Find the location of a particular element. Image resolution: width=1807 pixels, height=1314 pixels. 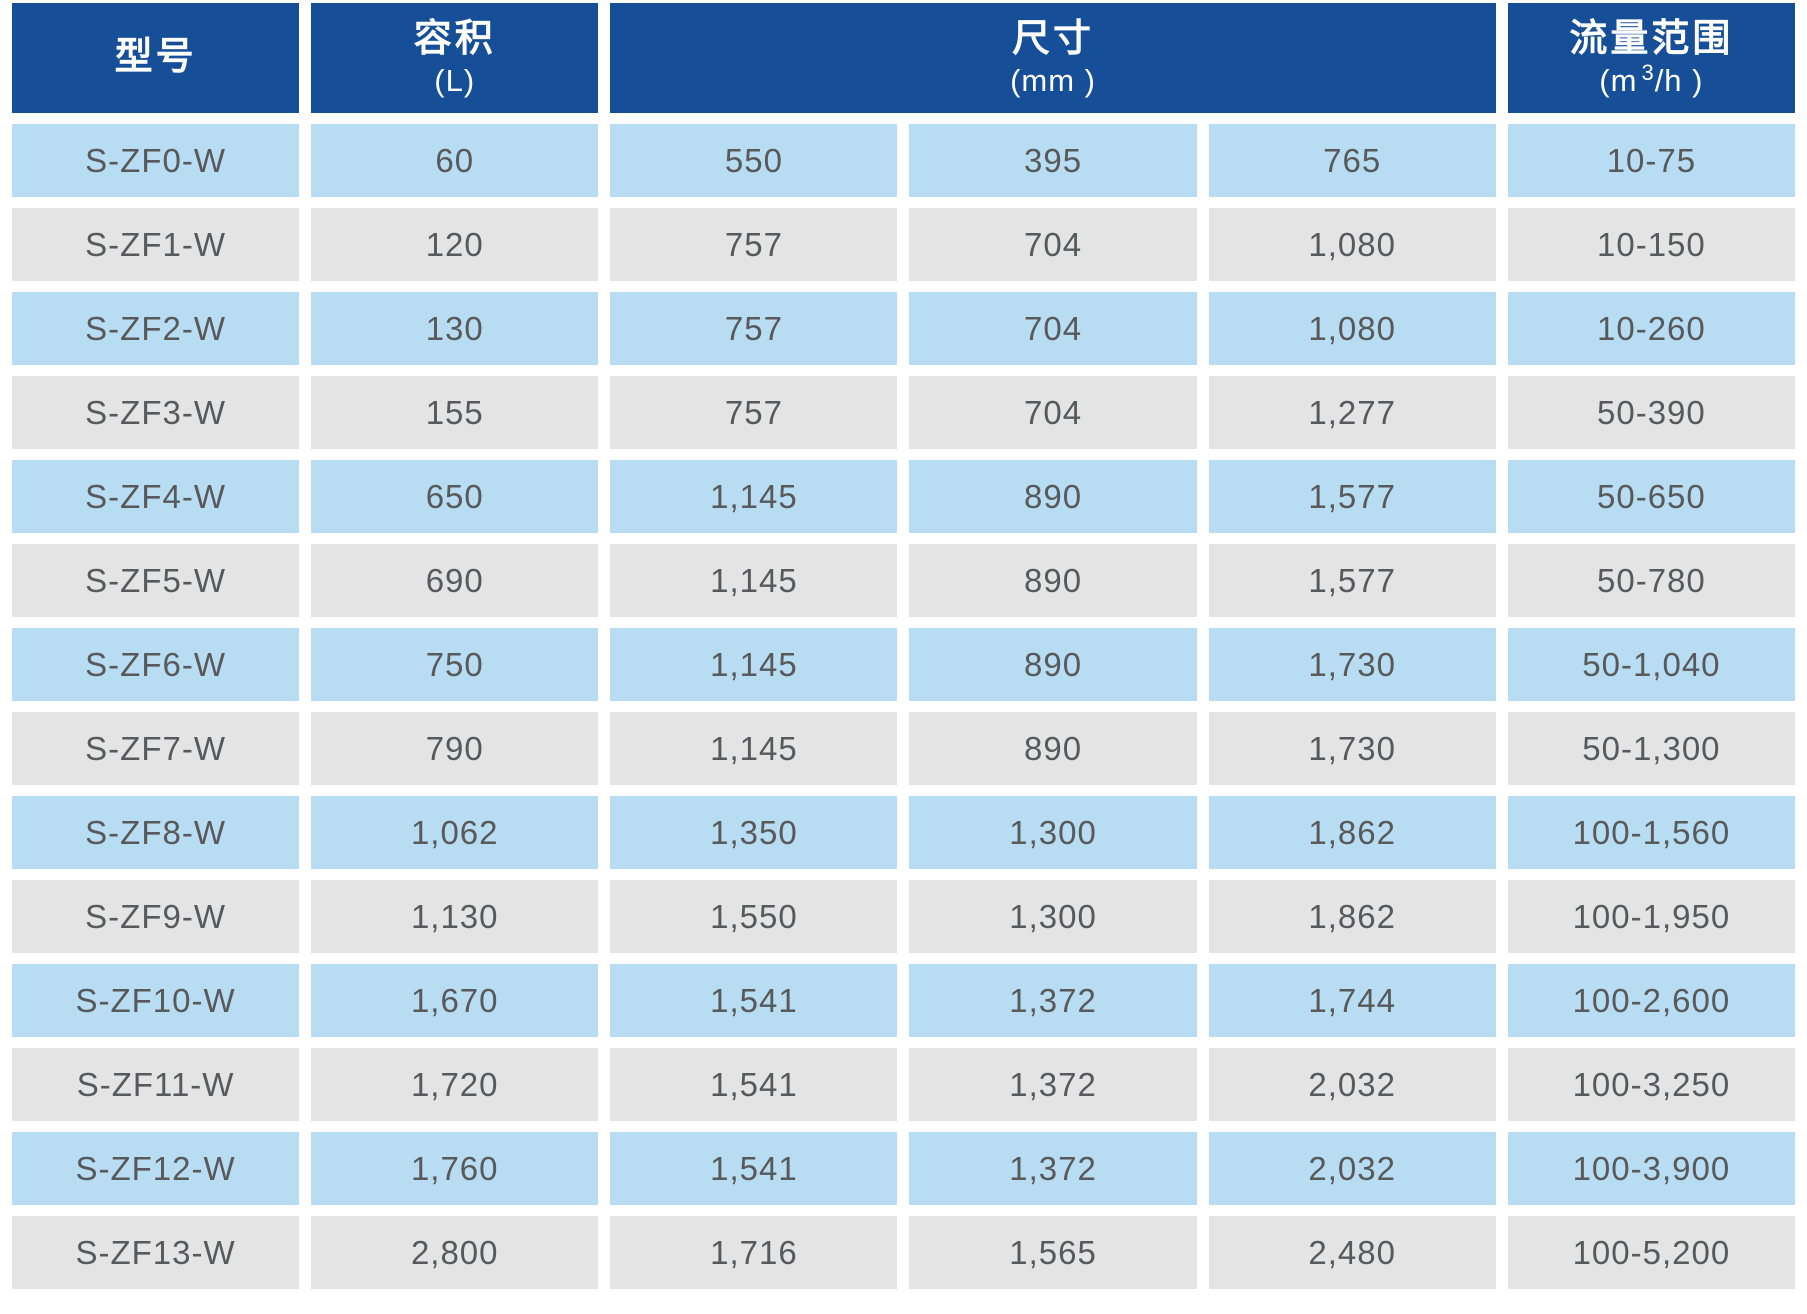

header-flow-range: 流量范围 (m 3/h ) is located at coordinates (1651, 58).